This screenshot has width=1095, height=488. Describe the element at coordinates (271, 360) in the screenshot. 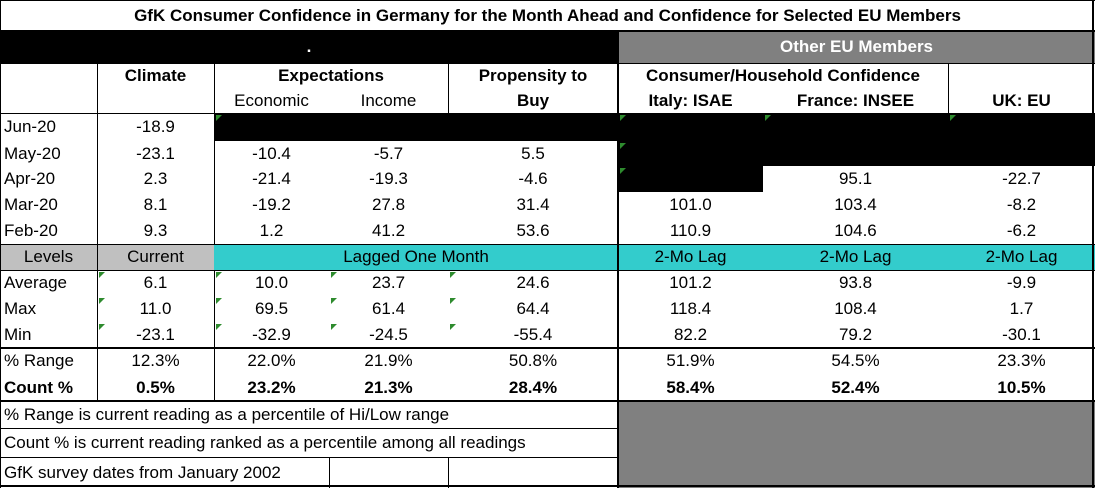

I see `range-economic: 22.0%` at that location.